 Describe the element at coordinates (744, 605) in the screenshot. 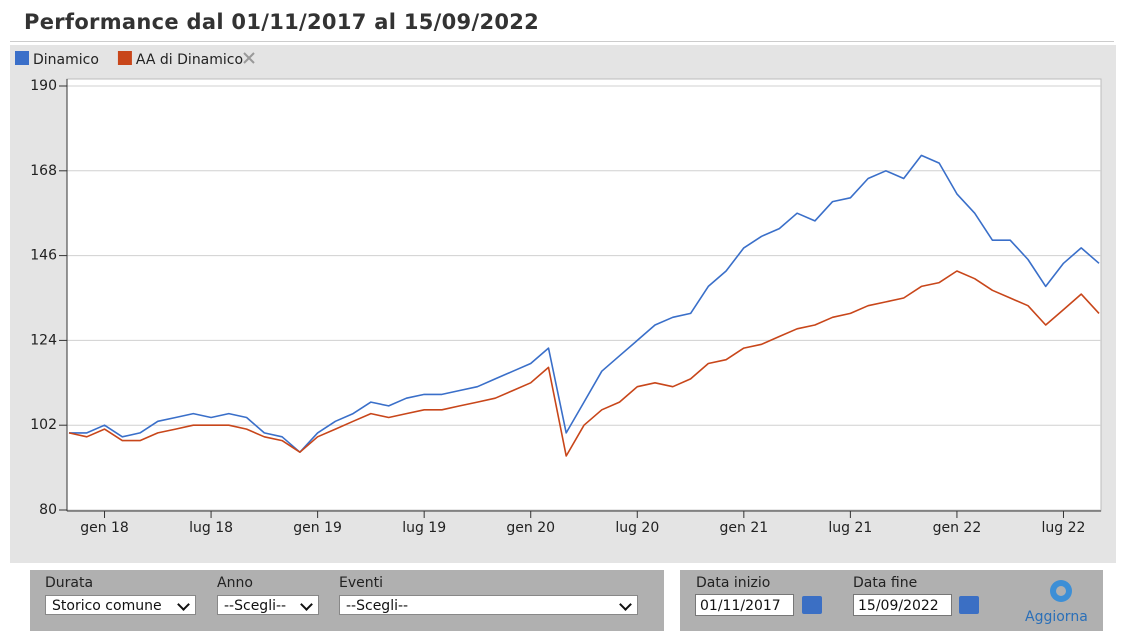

I see `date-input: 01/11/2017` at that location.